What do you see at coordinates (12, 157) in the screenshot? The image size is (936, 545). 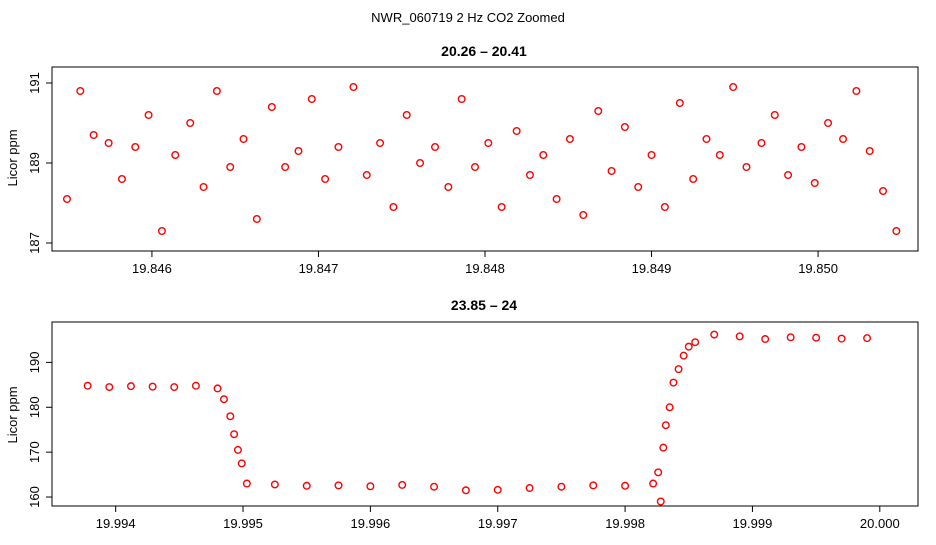 I see `panel-1-y-axis-label: Licor ppm` at bounding box center [12, 157].